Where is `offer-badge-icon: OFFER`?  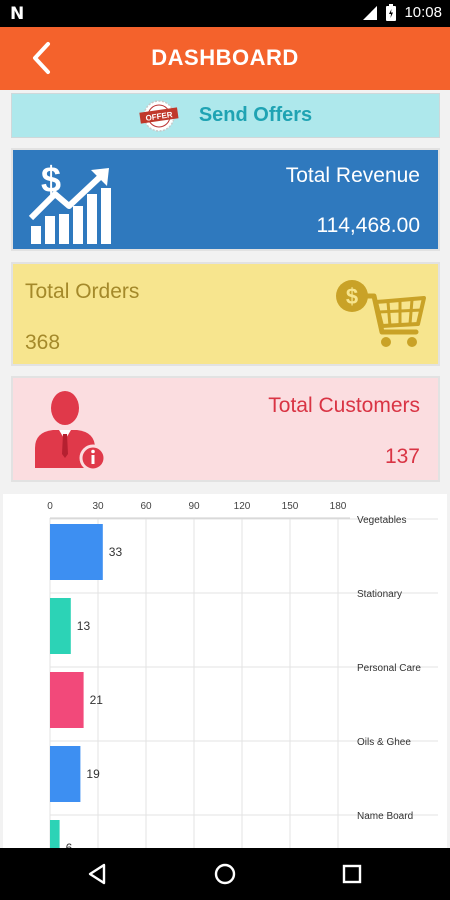 offer-badge-icon: OFFER is located at coordinates (159, 115).